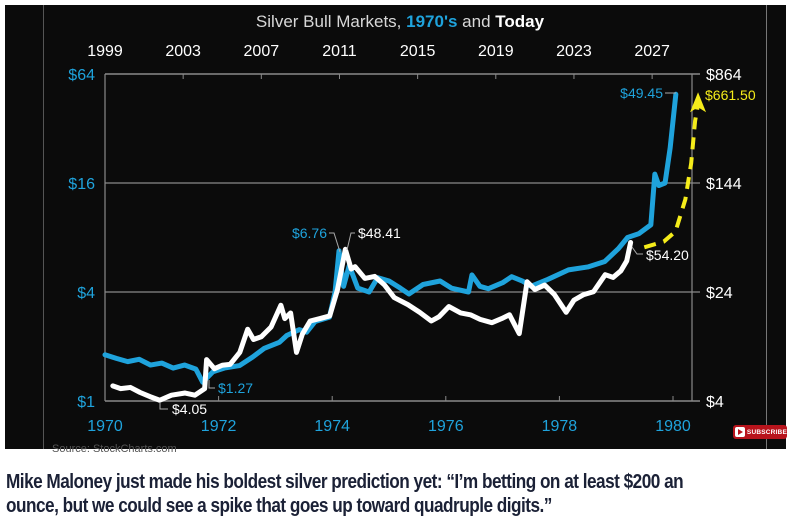 The width and height of the screenshot is (800, 525). I want to click on forecast-arrowhead, so click(698, 102).